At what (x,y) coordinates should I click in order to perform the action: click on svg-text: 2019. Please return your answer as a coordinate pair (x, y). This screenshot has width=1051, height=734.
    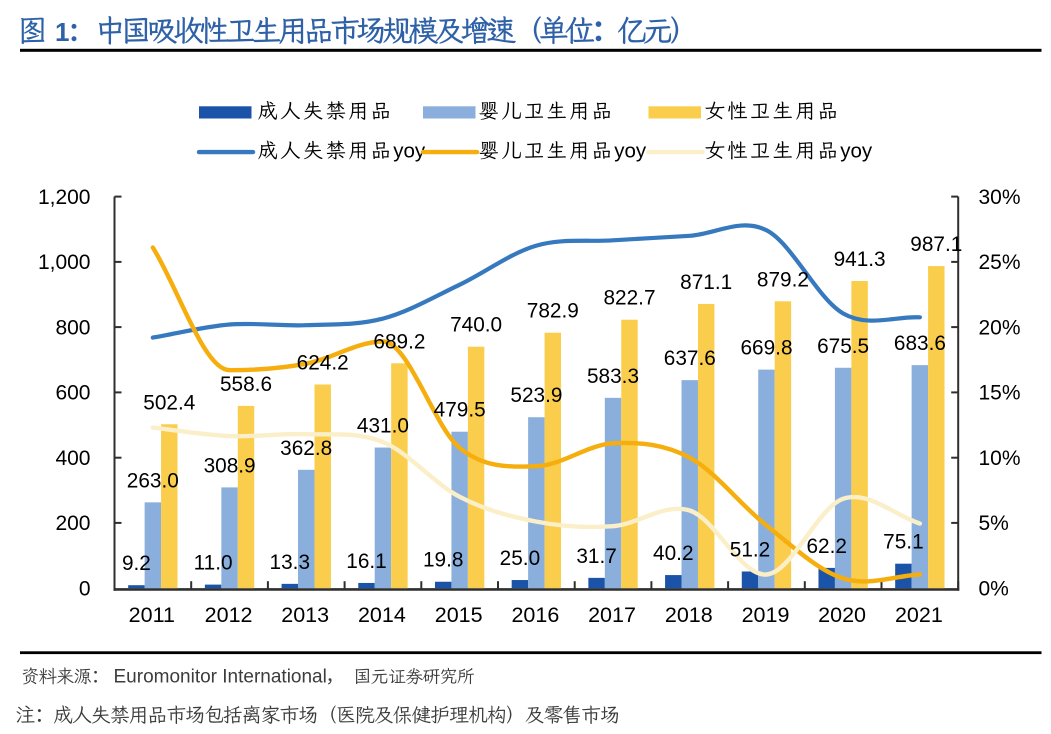
    Looking at the image, I should click on (766, 615).